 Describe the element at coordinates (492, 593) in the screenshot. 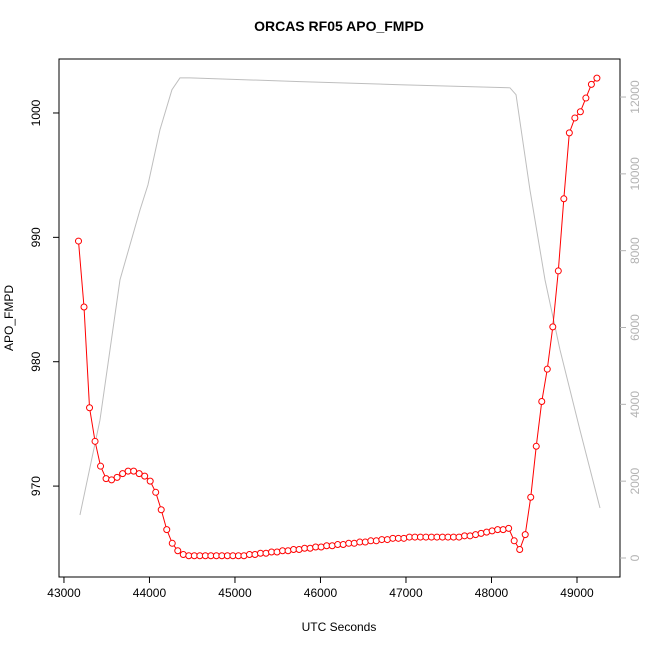

I see `x-tick-label: 48000` at that location.